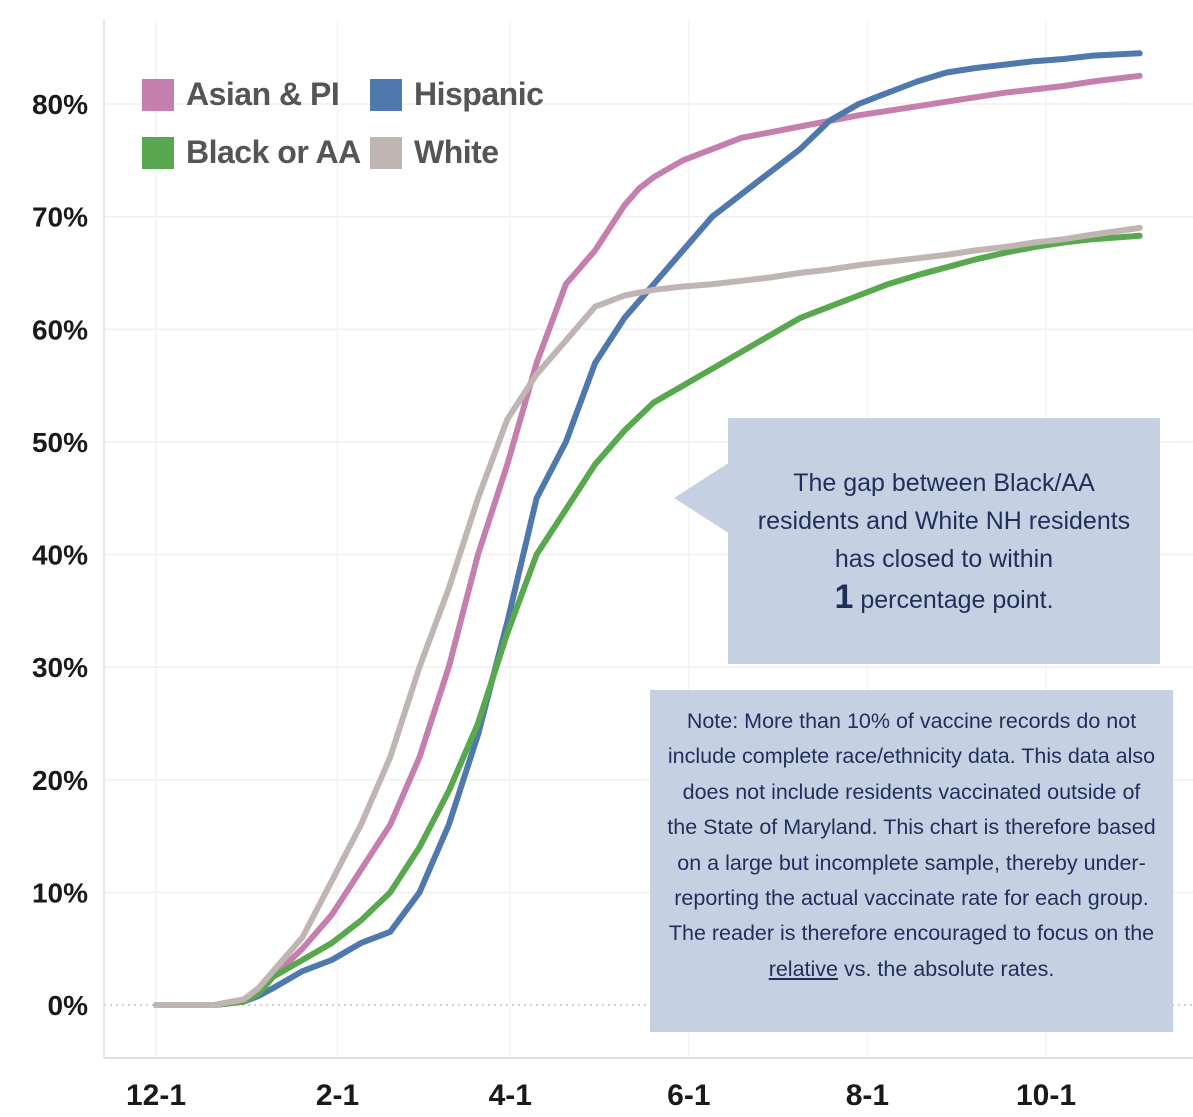  What do you see at coordinates (60, 667) in the screenshot?
I see `y-tick-label-30: 30%` at bounding box center [60, 667].